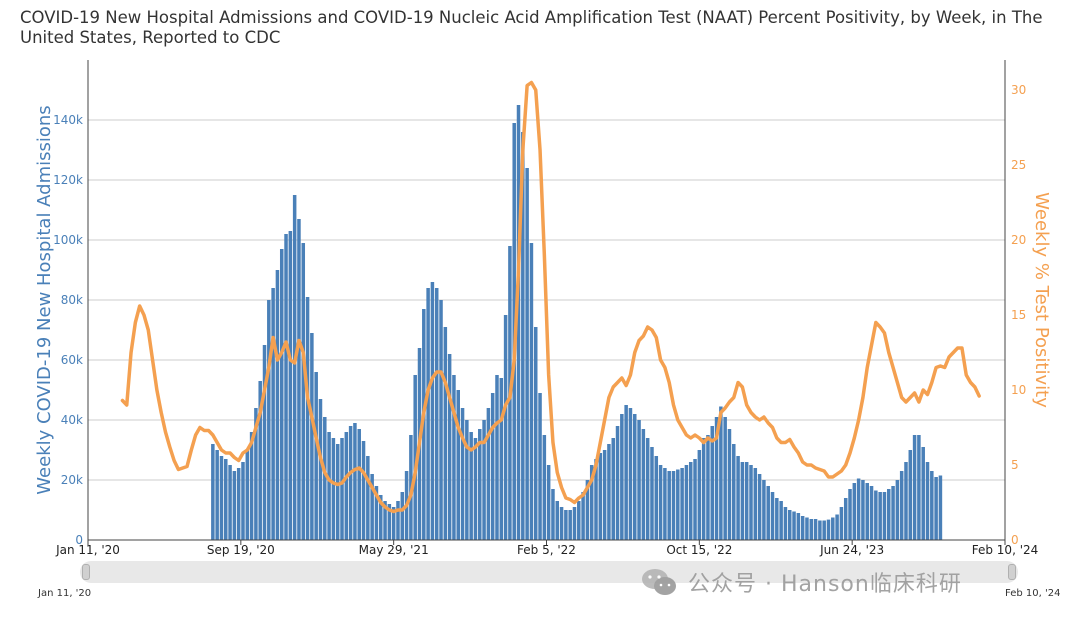 This screenshot has width=1080, height=627. Describe the element at coordinates (68, 330) in the screenshot. I see `left-tick-labels: 0 20k 40k 60k 80k 100k 120k 140k` at that location.